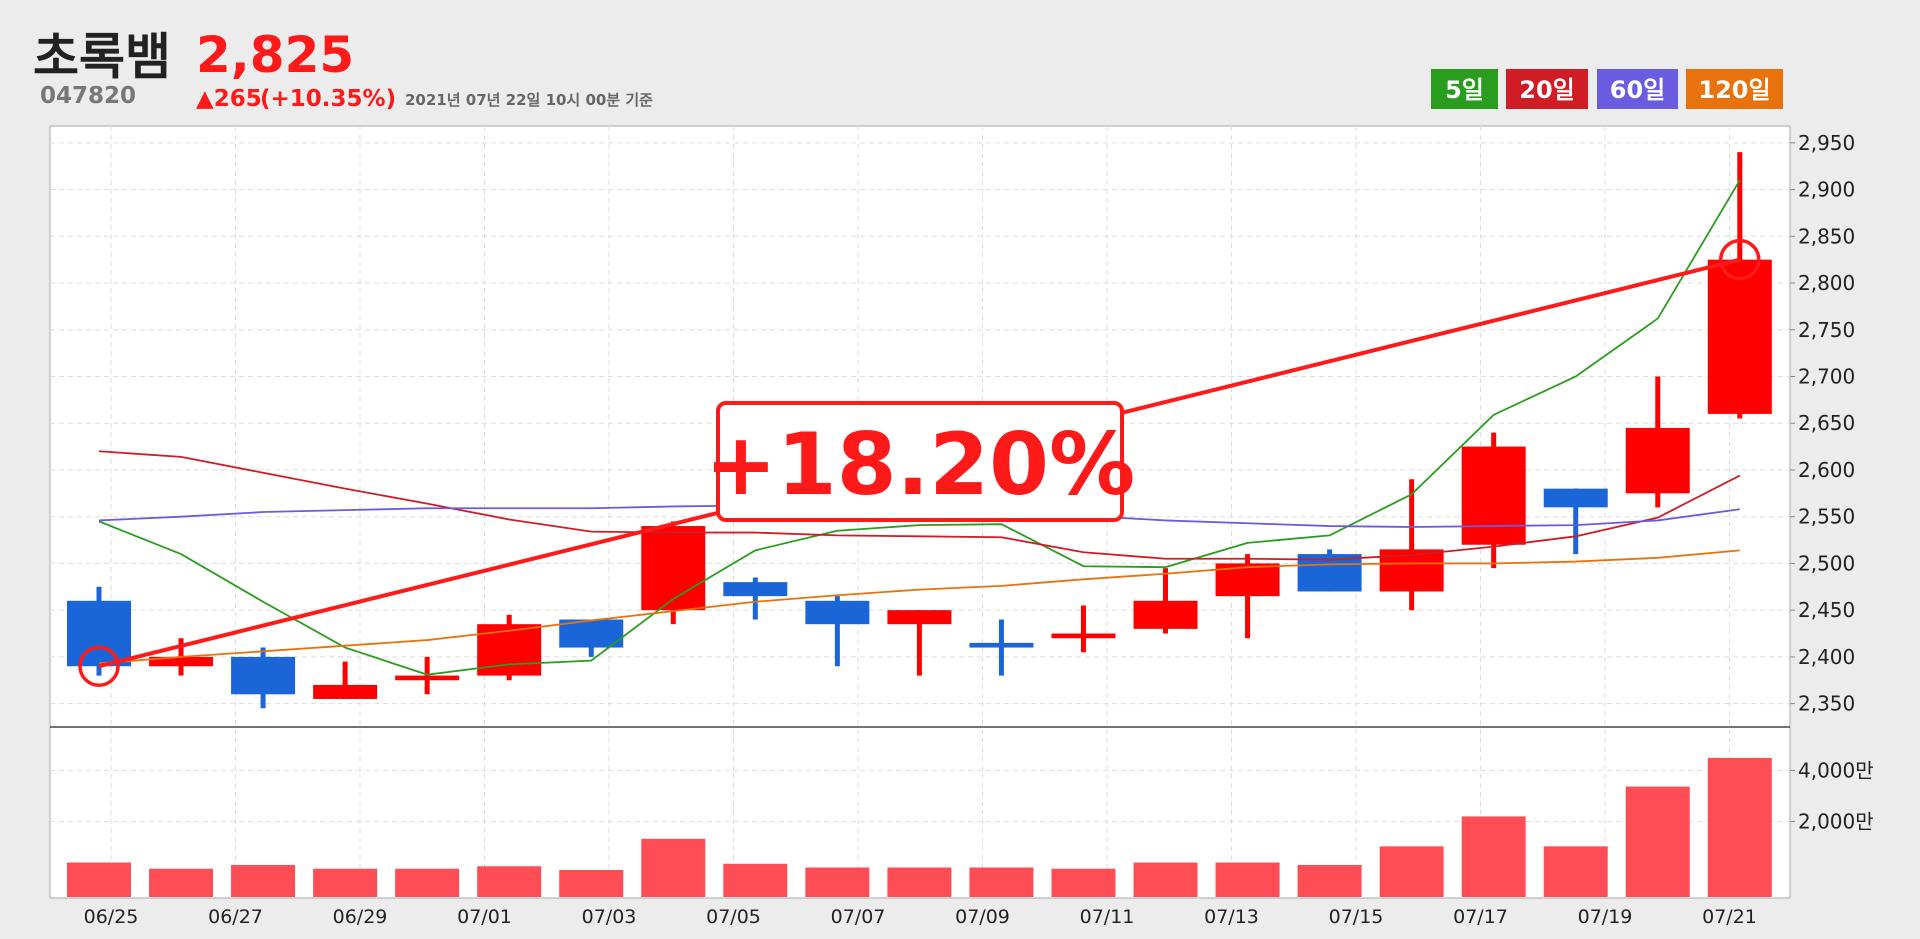  What do you see at coordinates (1826, 563) in the screenshot?
I see `y-tick-label: 2,500` at bounding box center [1826, 563].